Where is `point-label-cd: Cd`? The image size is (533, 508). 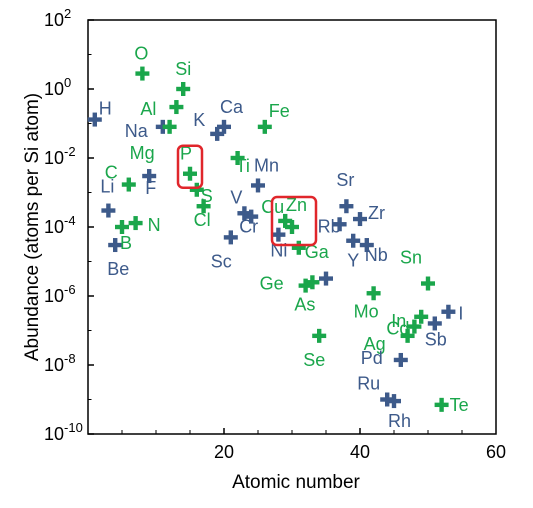
point-label-cd: Cd is located at coordinates (397, 329).